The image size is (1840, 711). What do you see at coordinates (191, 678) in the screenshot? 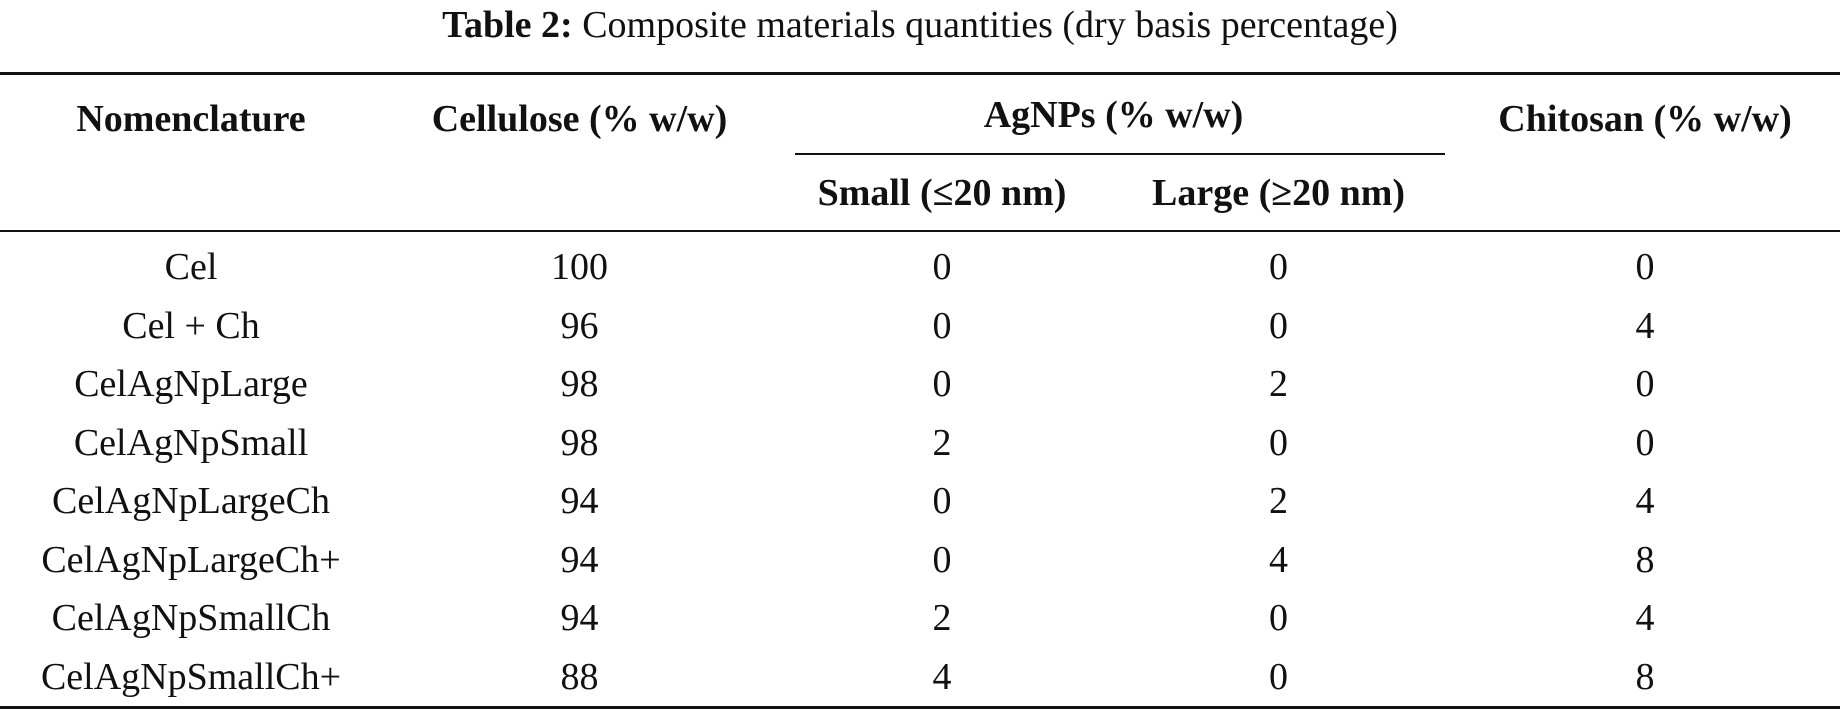
I see `cell-nomenclature: CelAgNpSmallCh+` at bounding box center [191, 678].